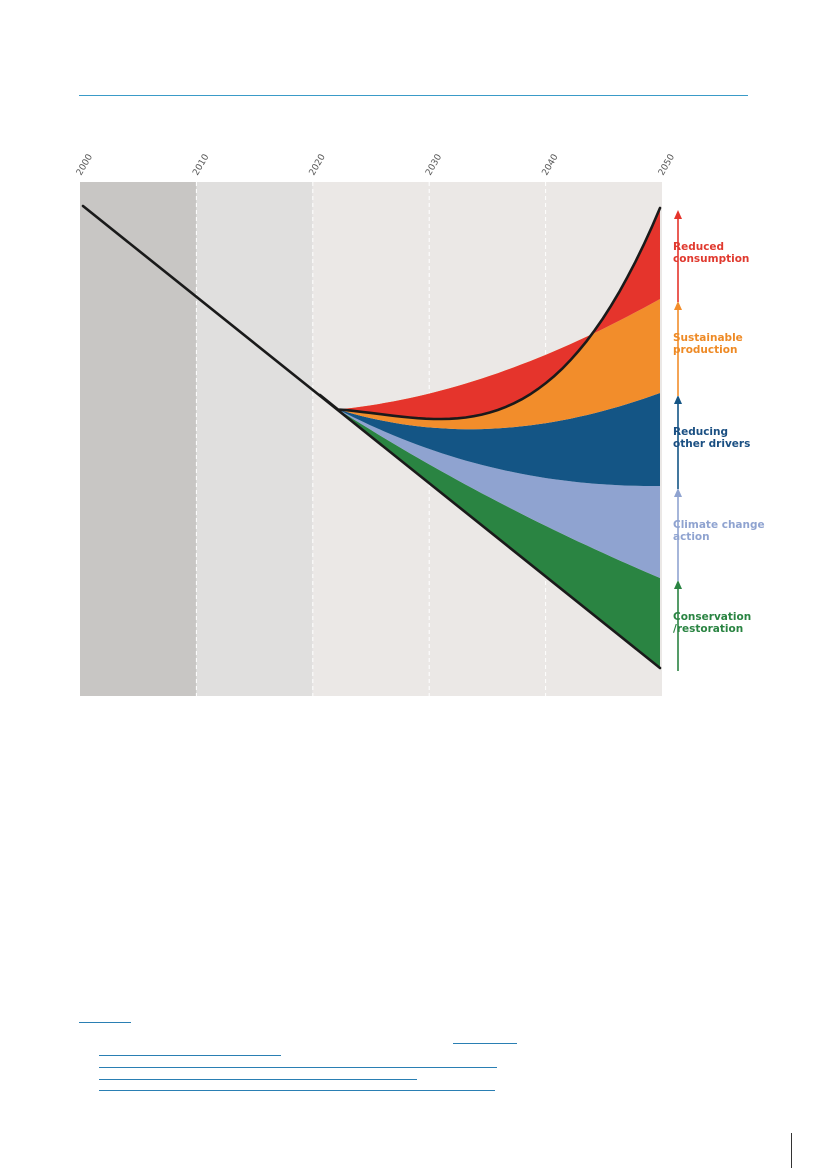 This screenshot has width=827, height=1169. I want to click on tick-label-2040: 2040, so click(551, 164).